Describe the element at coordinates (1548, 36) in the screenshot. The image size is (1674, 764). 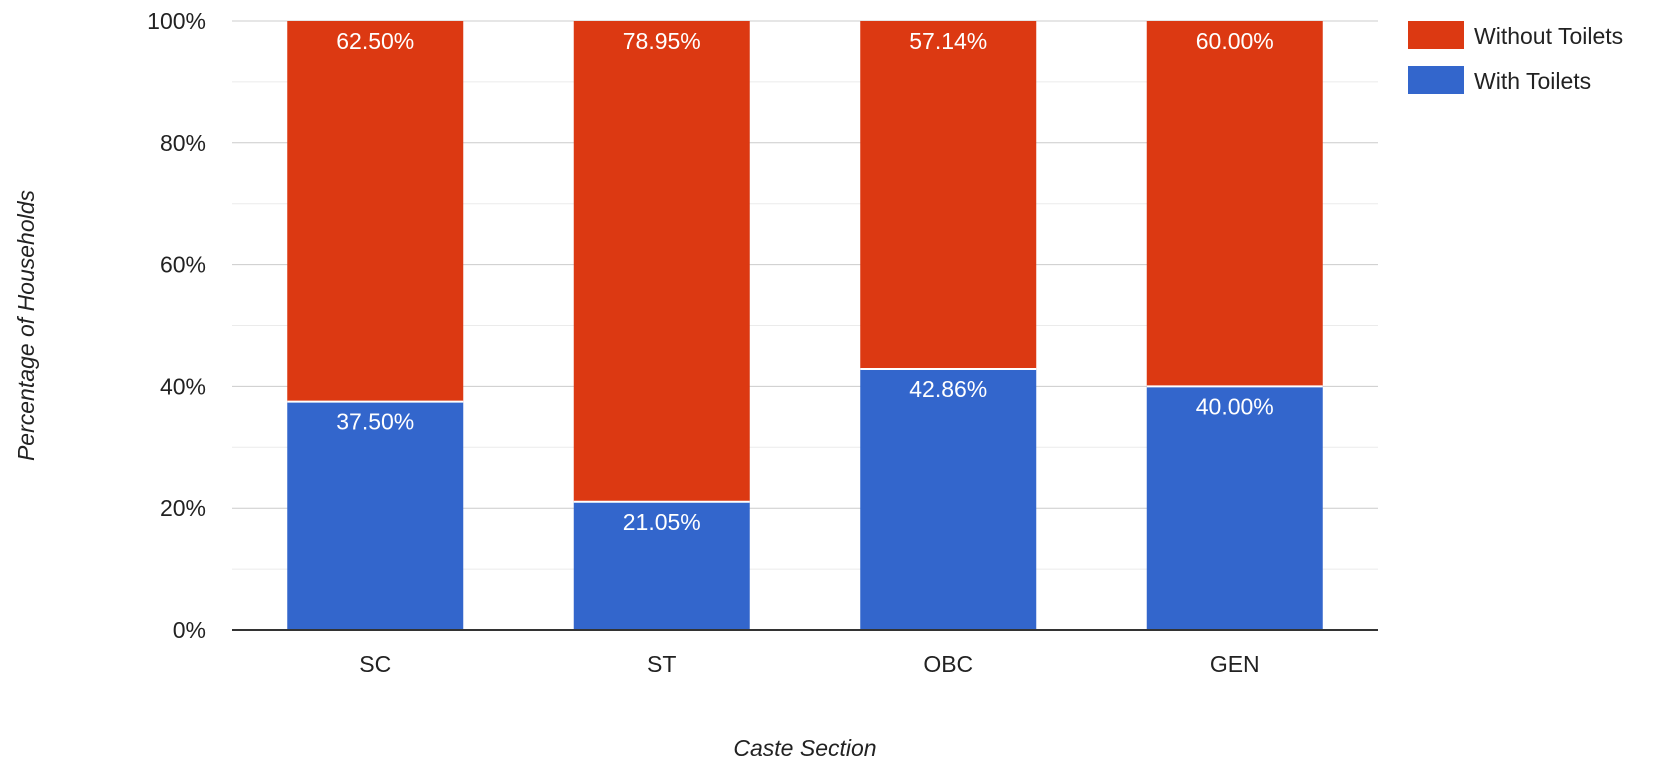
I see `legend-label: Without Toilets` at that location.